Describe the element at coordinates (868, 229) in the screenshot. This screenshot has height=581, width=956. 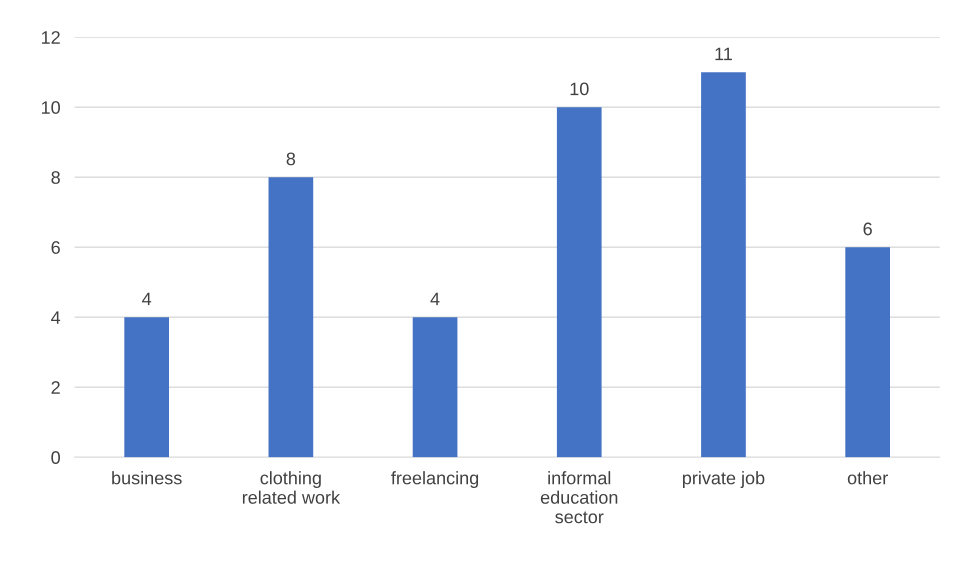
I see `data-label: 6` at that location.